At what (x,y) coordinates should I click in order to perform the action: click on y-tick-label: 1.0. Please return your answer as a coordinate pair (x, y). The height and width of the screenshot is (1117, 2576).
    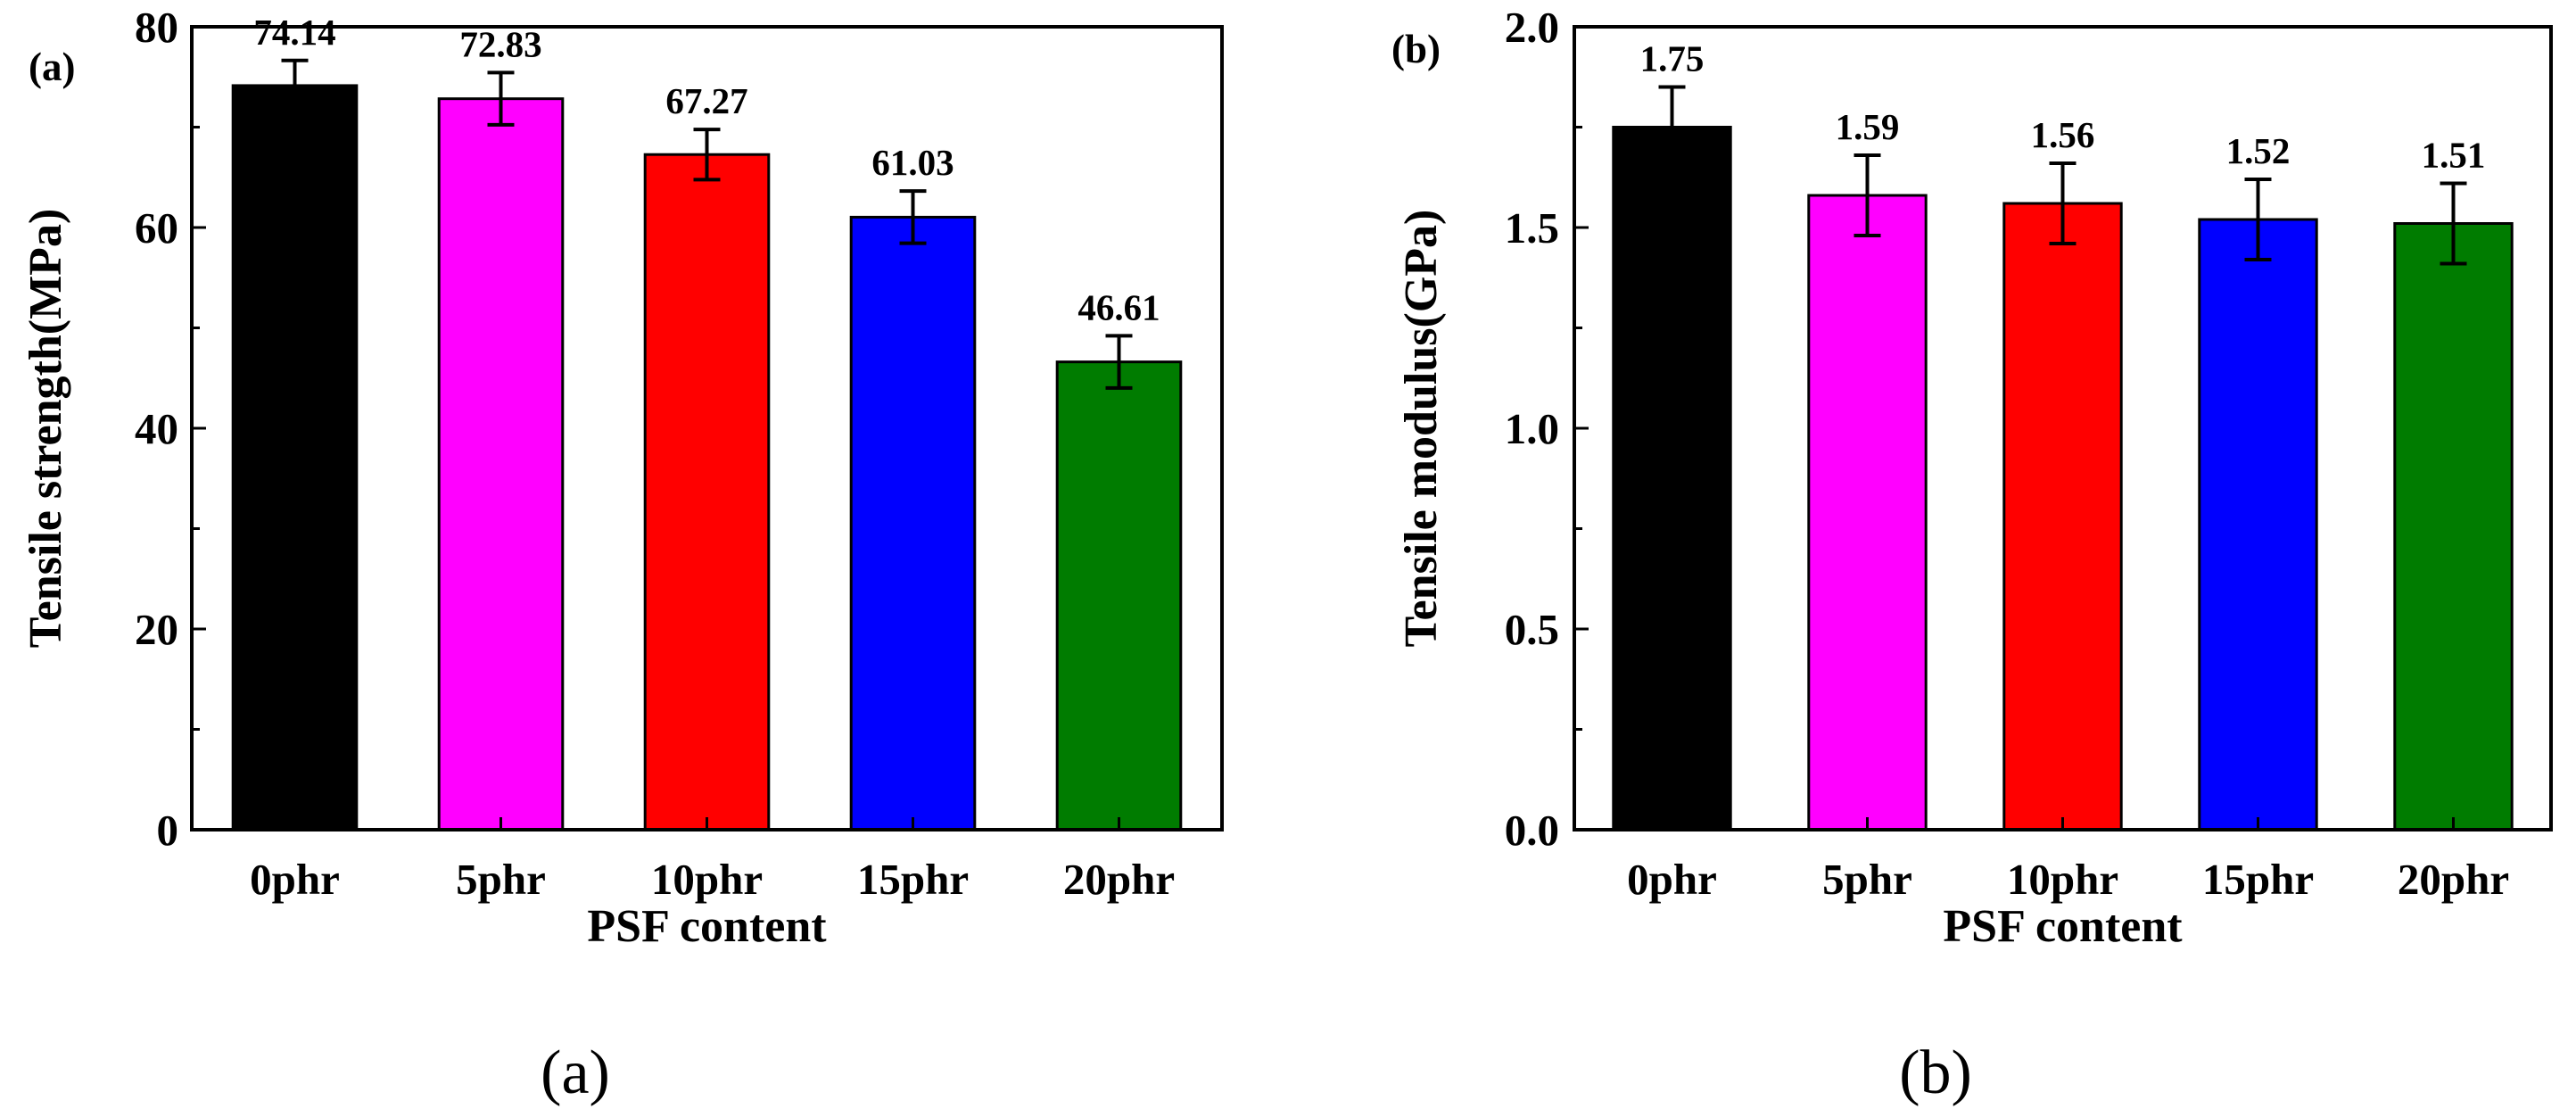
    Looking at the image, I should click on (1532, 428).